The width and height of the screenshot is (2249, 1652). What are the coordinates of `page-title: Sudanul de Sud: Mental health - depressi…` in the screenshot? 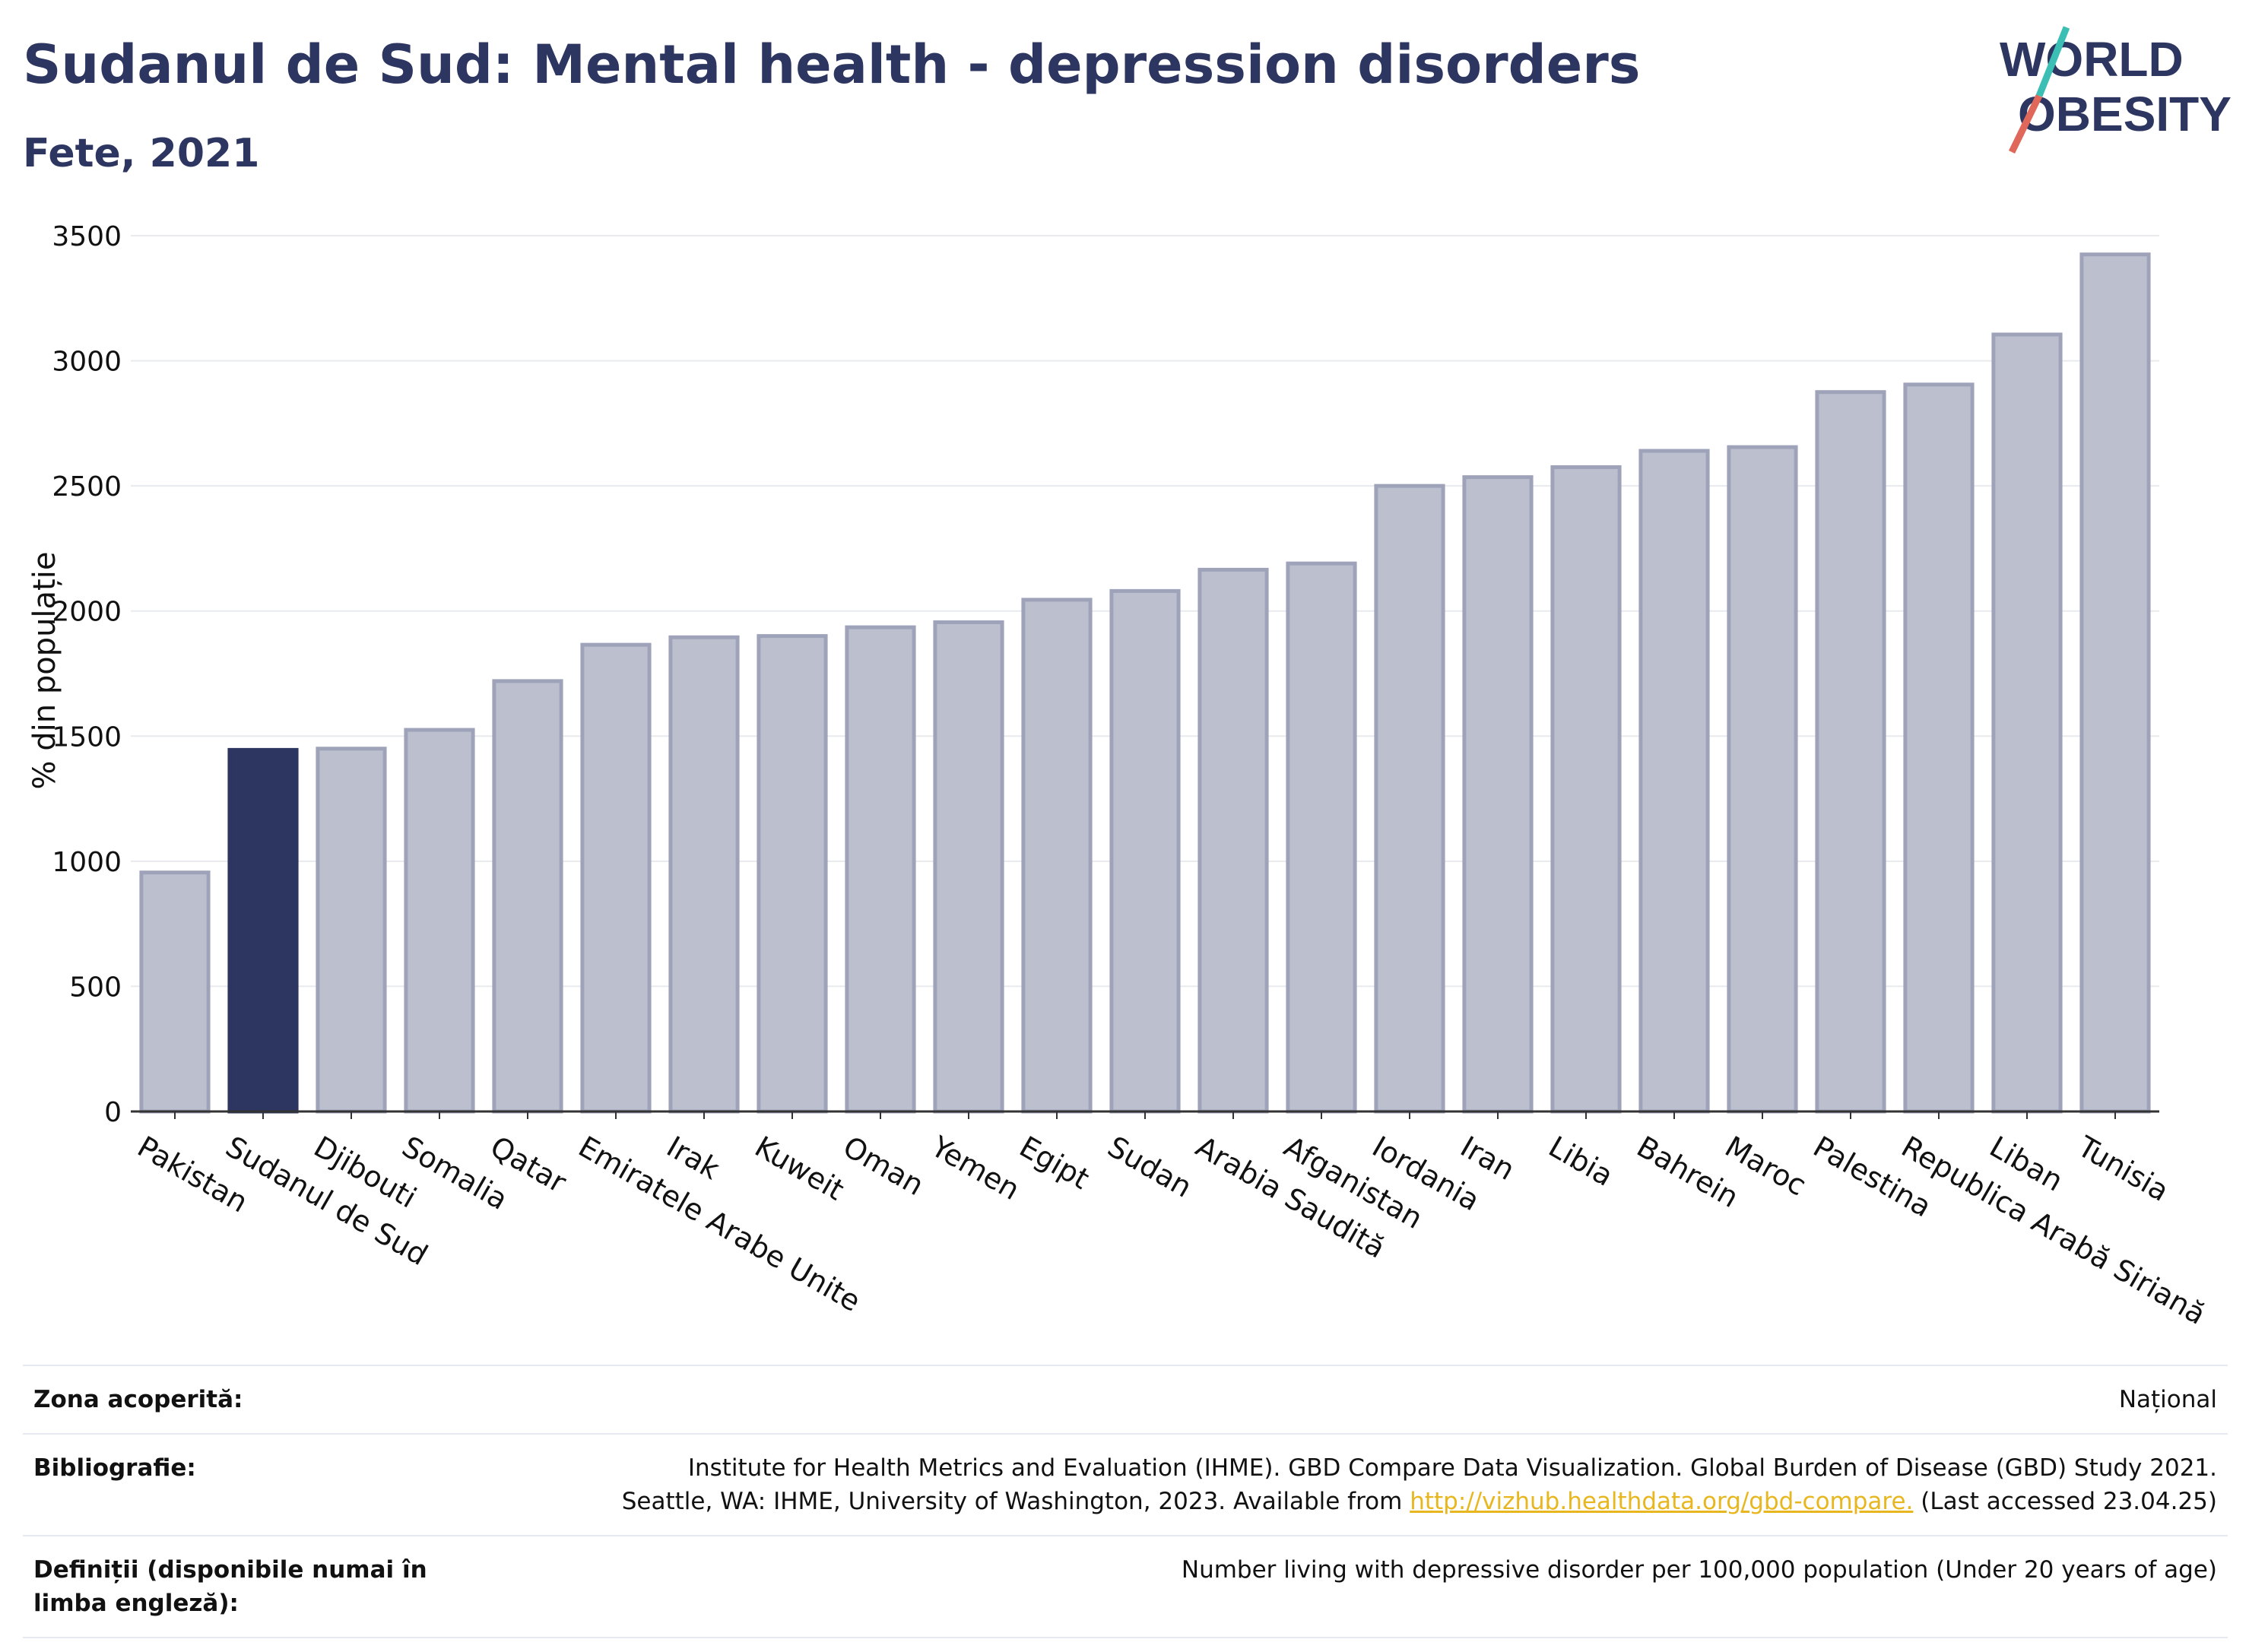 It's located at (832, 64).